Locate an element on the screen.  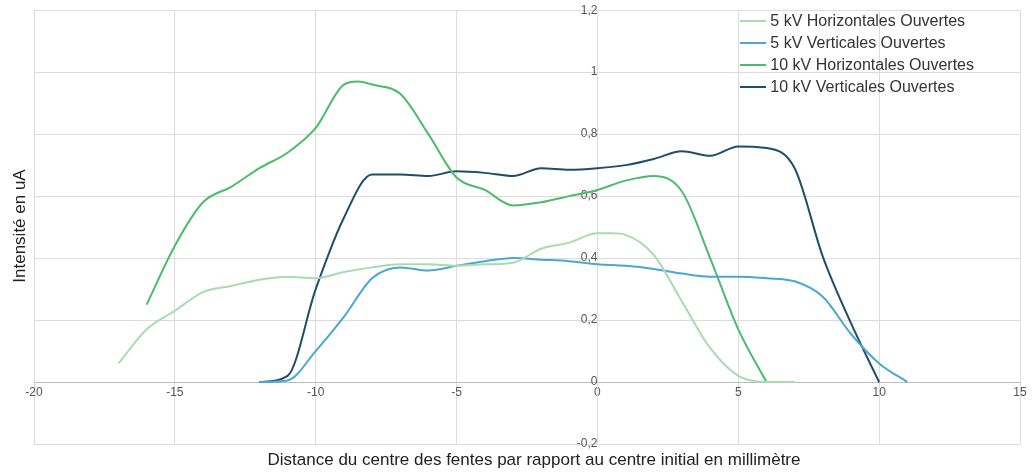
x-axis-title: Distance du centre des fentes par rapport au centre initial en millimètre is located at coordinates (534, 460).